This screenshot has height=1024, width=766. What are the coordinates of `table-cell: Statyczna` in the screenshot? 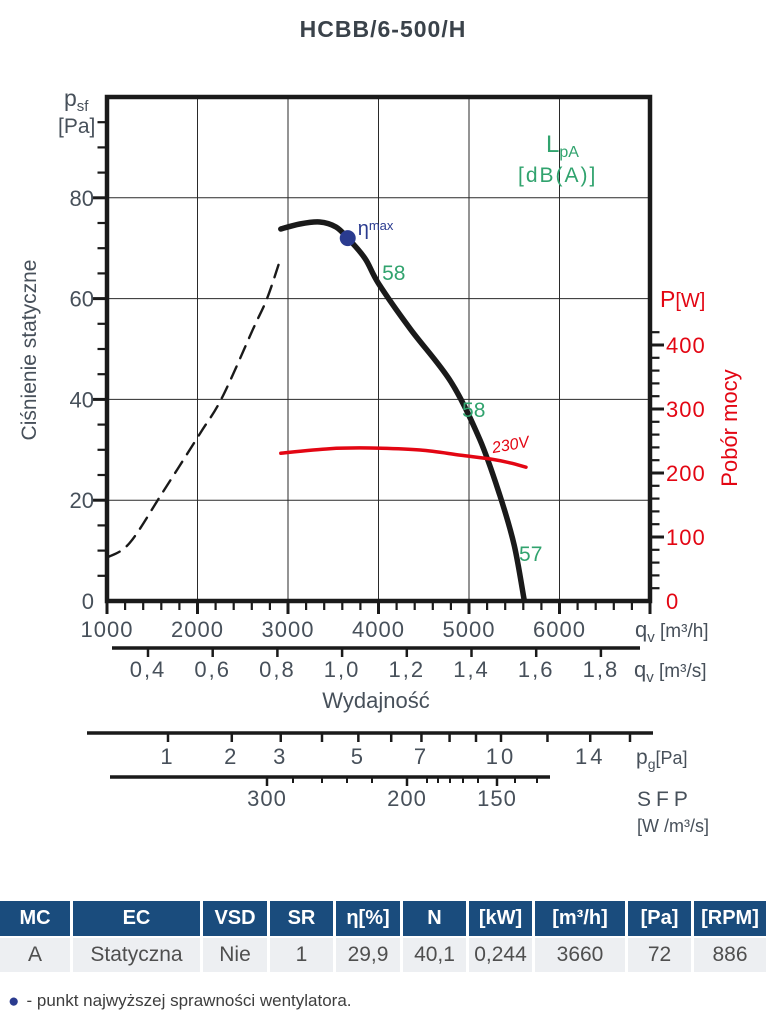 It's located at (136, 955).